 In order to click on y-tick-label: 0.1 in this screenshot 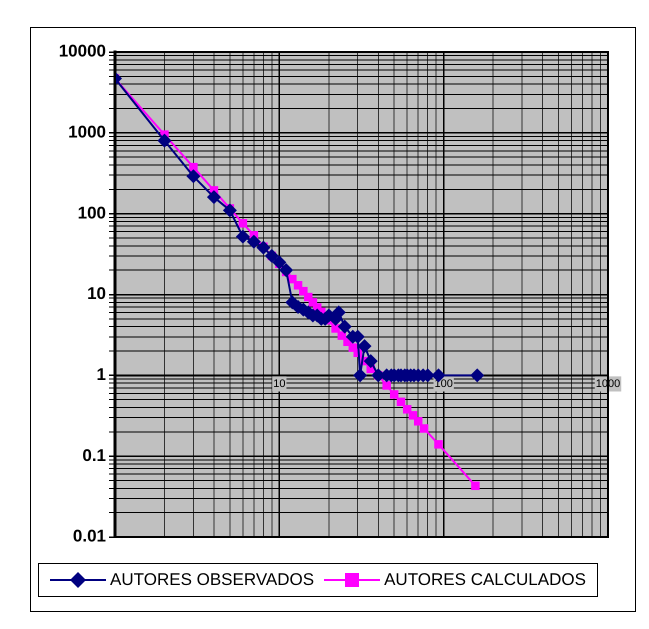, I will do `click(94, 455)`.